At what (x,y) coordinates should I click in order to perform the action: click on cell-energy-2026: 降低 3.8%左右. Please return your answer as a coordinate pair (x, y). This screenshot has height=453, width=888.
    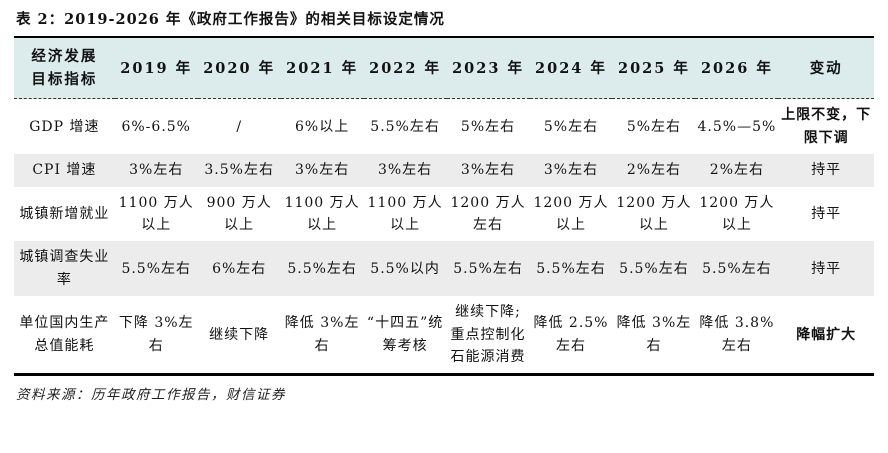
    Looking at the image, I should click on (737, 334).